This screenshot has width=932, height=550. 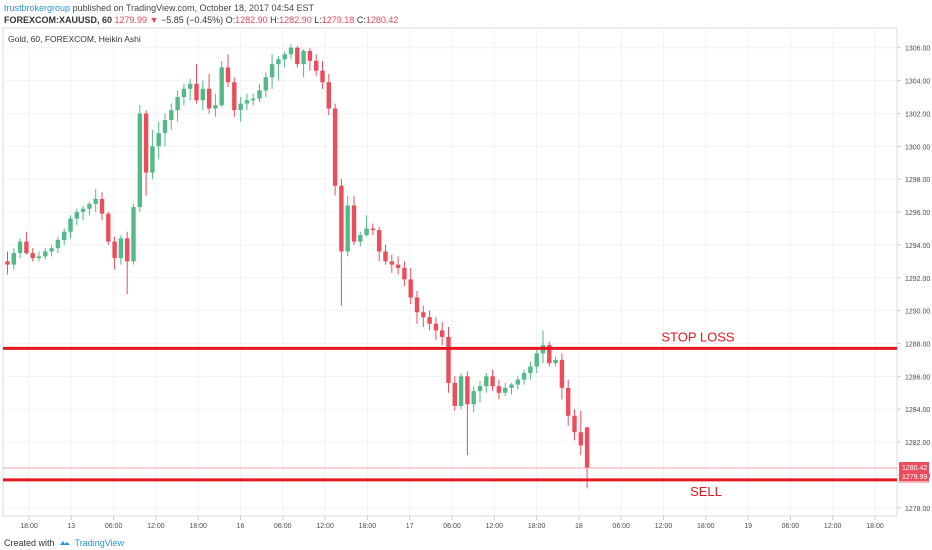 What do you see at coordinates (917, 49) in the screenshot?
I see `y-tick-label: 1306.00` at bounding box center [917, 49].